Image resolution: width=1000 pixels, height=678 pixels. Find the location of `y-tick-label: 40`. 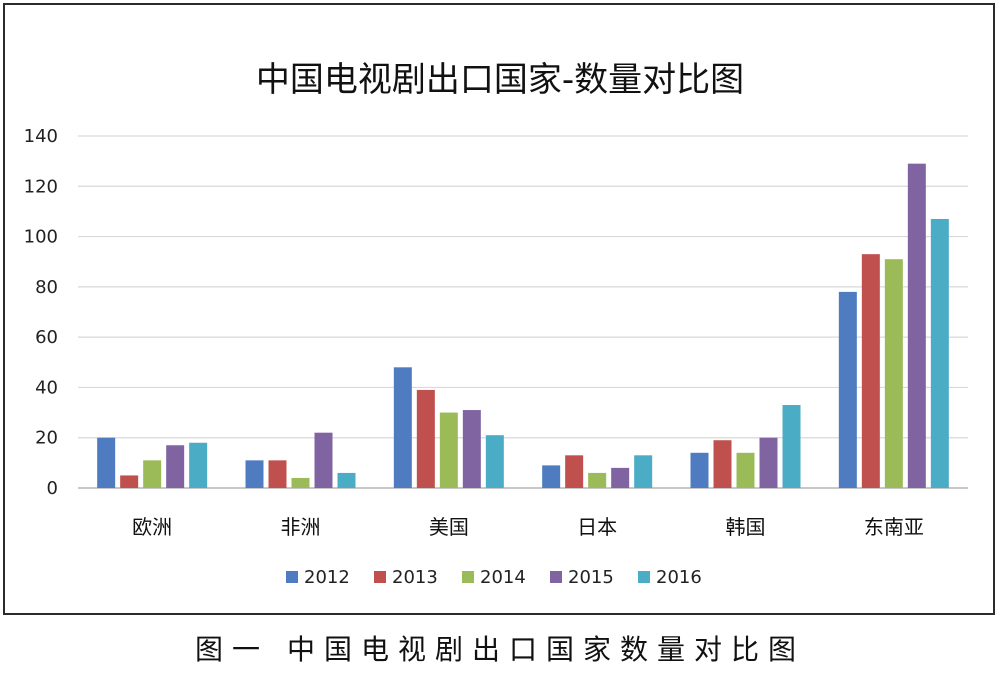

y-tick-label: 40 is located at coordinates (46, 387).